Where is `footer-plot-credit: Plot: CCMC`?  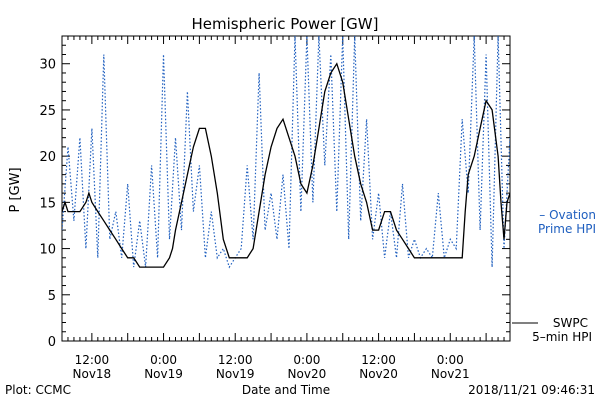
footer-plot-credit: Plot: CCMC is located at coordinates (38, 390).